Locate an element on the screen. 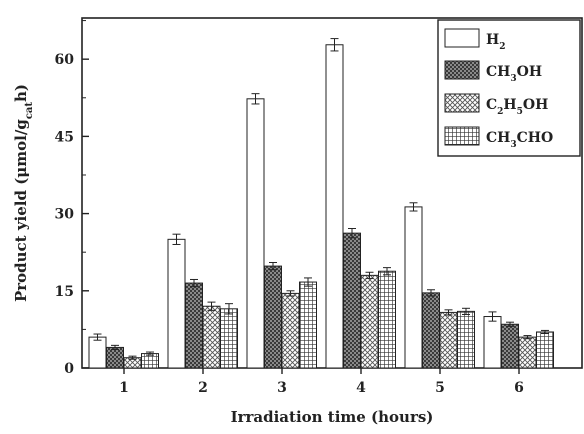 This screenshot has height=434, width=584. legend-swatch-ch3cho is located at coordinates (462, 136).